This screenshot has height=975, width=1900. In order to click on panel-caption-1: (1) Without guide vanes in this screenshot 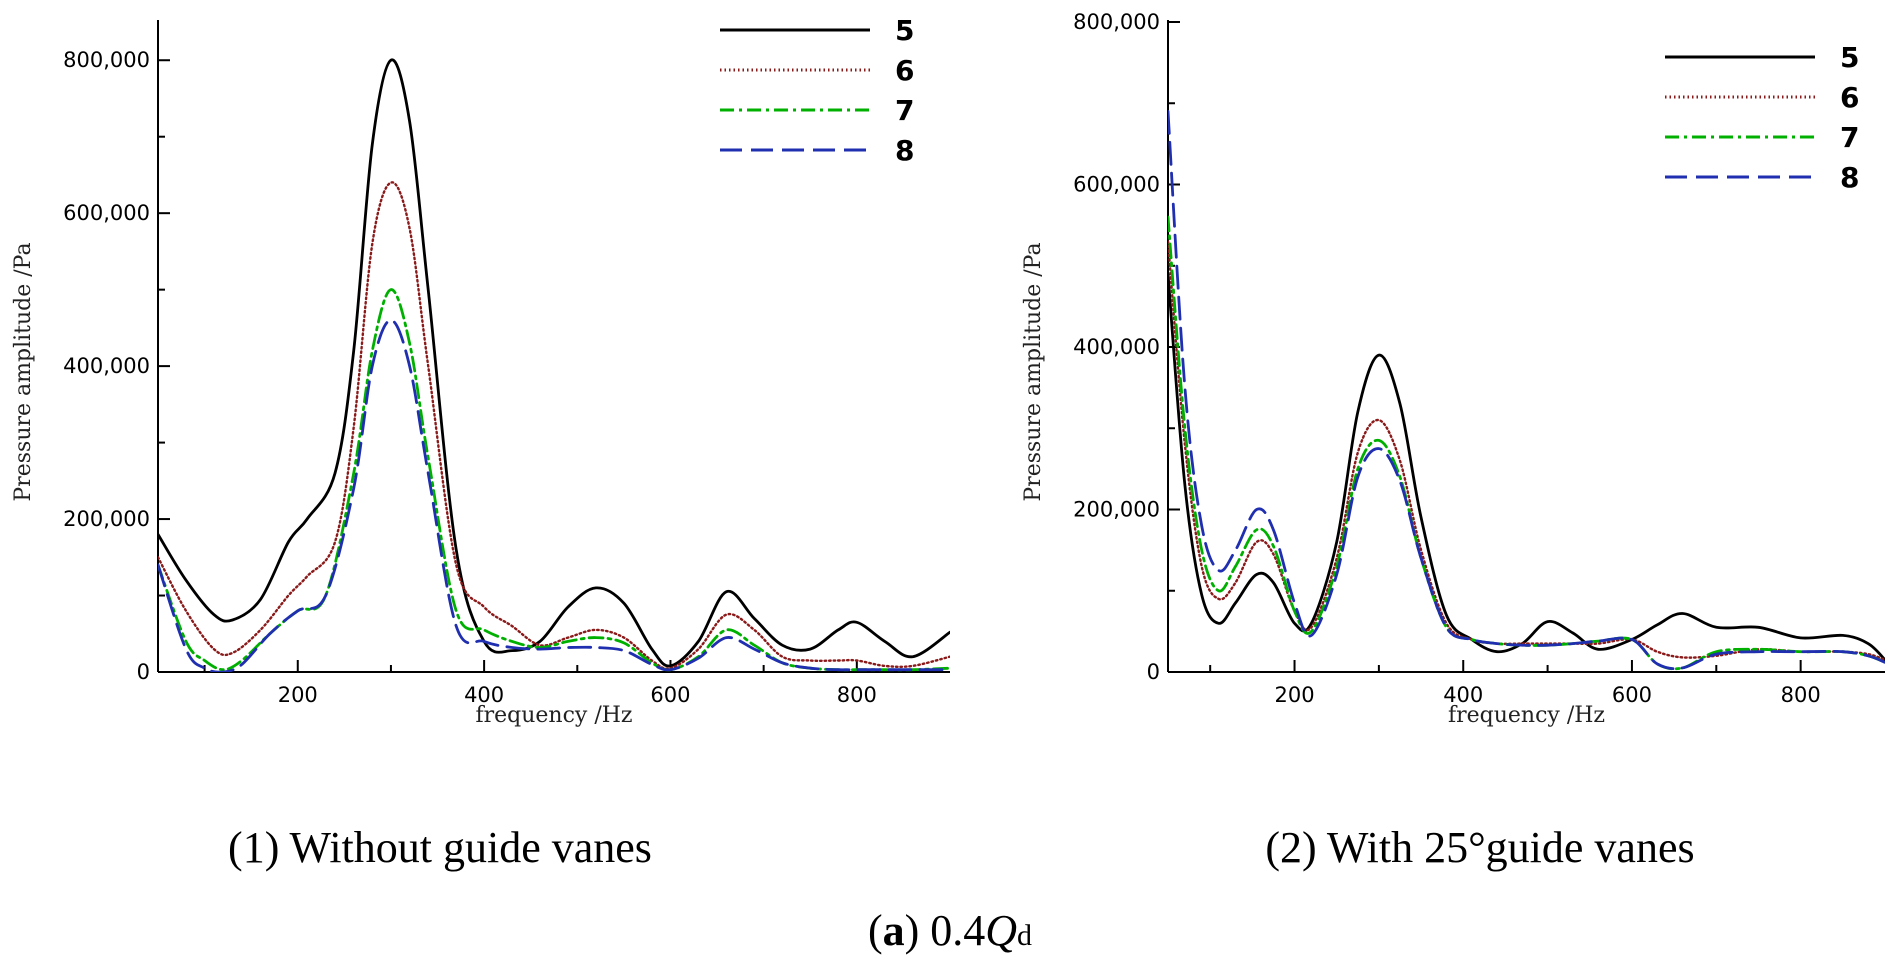, I will do `click(440, 847)`.